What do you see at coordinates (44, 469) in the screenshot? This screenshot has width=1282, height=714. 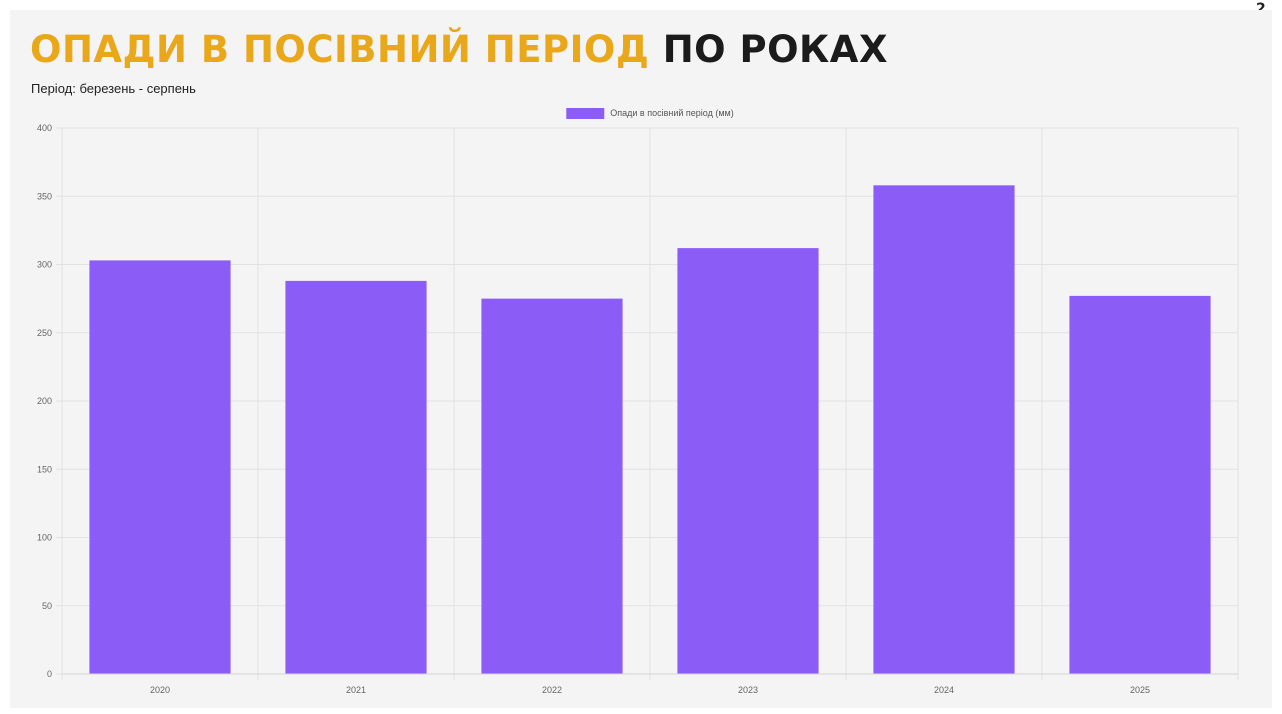 I see `y-tick-label: 150` at bounding box center [44, 469].